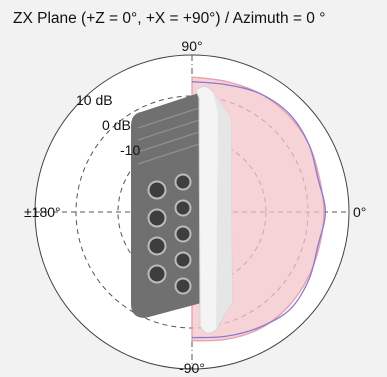  What do you see at coordinates (192, 368) in the screenshot?
I see `angle-label-bottom: -90°` at bounding box center [192, 368].